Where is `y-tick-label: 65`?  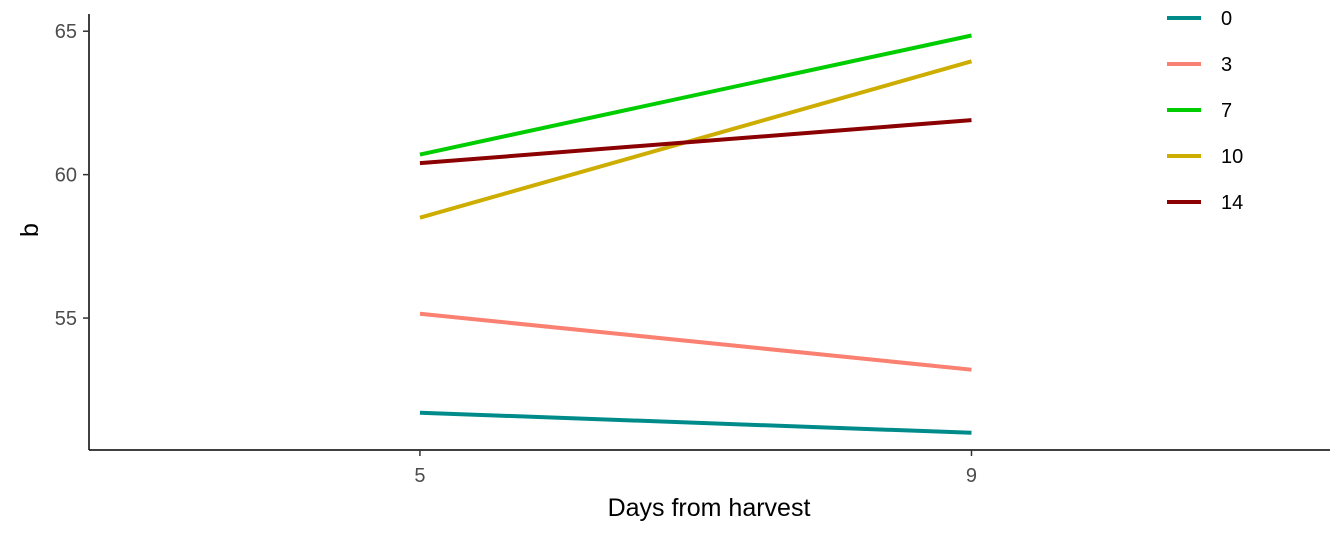 y-tick-label: 65 is located at coordinates (66, 32).